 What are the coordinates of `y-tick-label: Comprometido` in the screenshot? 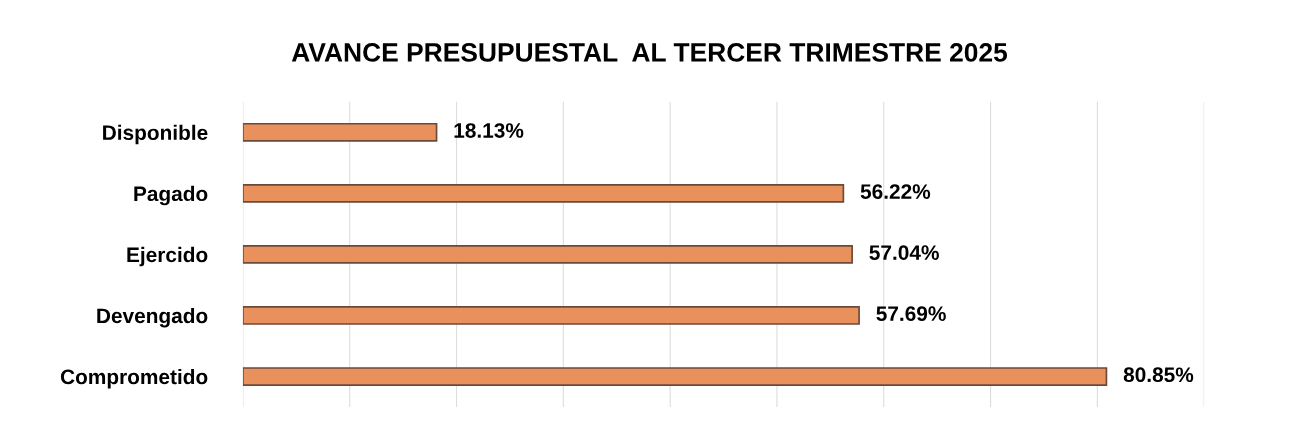 It's located at (134, 378).